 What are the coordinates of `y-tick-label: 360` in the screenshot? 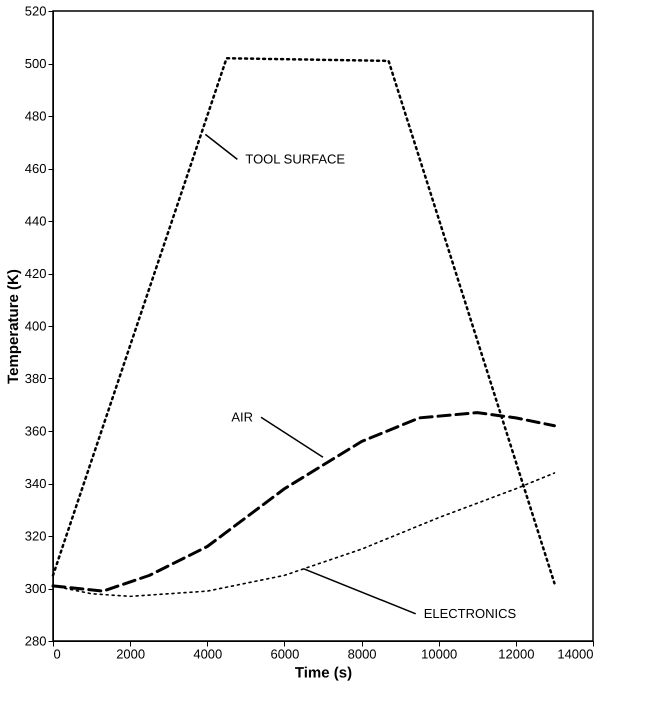 It's located at (35, 431).